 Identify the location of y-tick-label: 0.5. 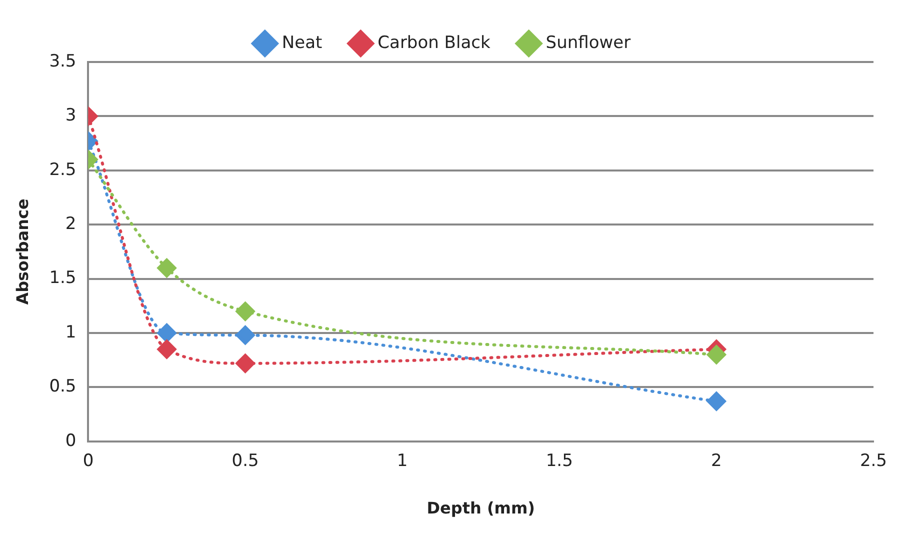
(62, 386).